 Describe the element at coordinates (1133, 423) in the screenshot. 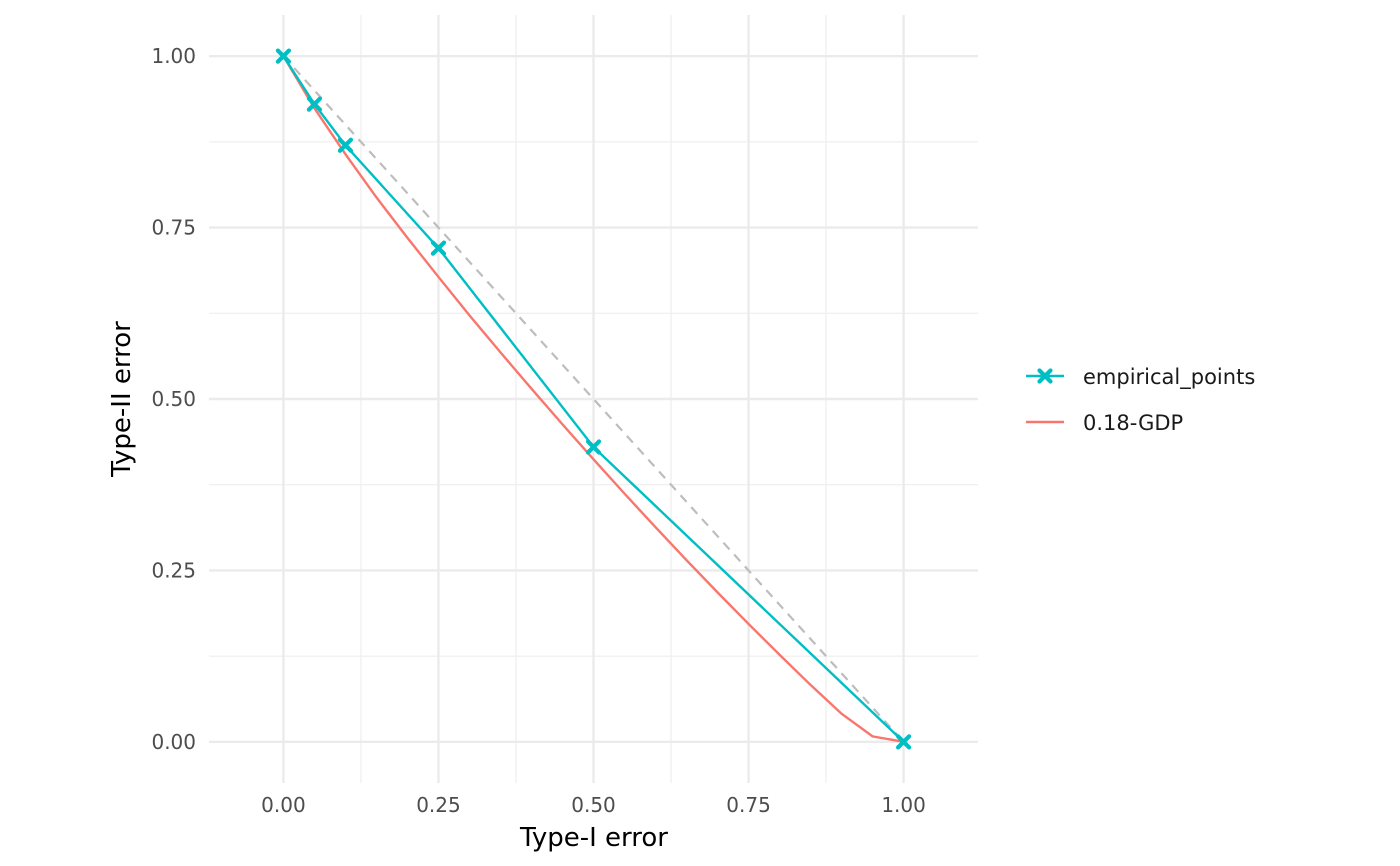

I see `legend-label: 0.18-GDP` at that location.